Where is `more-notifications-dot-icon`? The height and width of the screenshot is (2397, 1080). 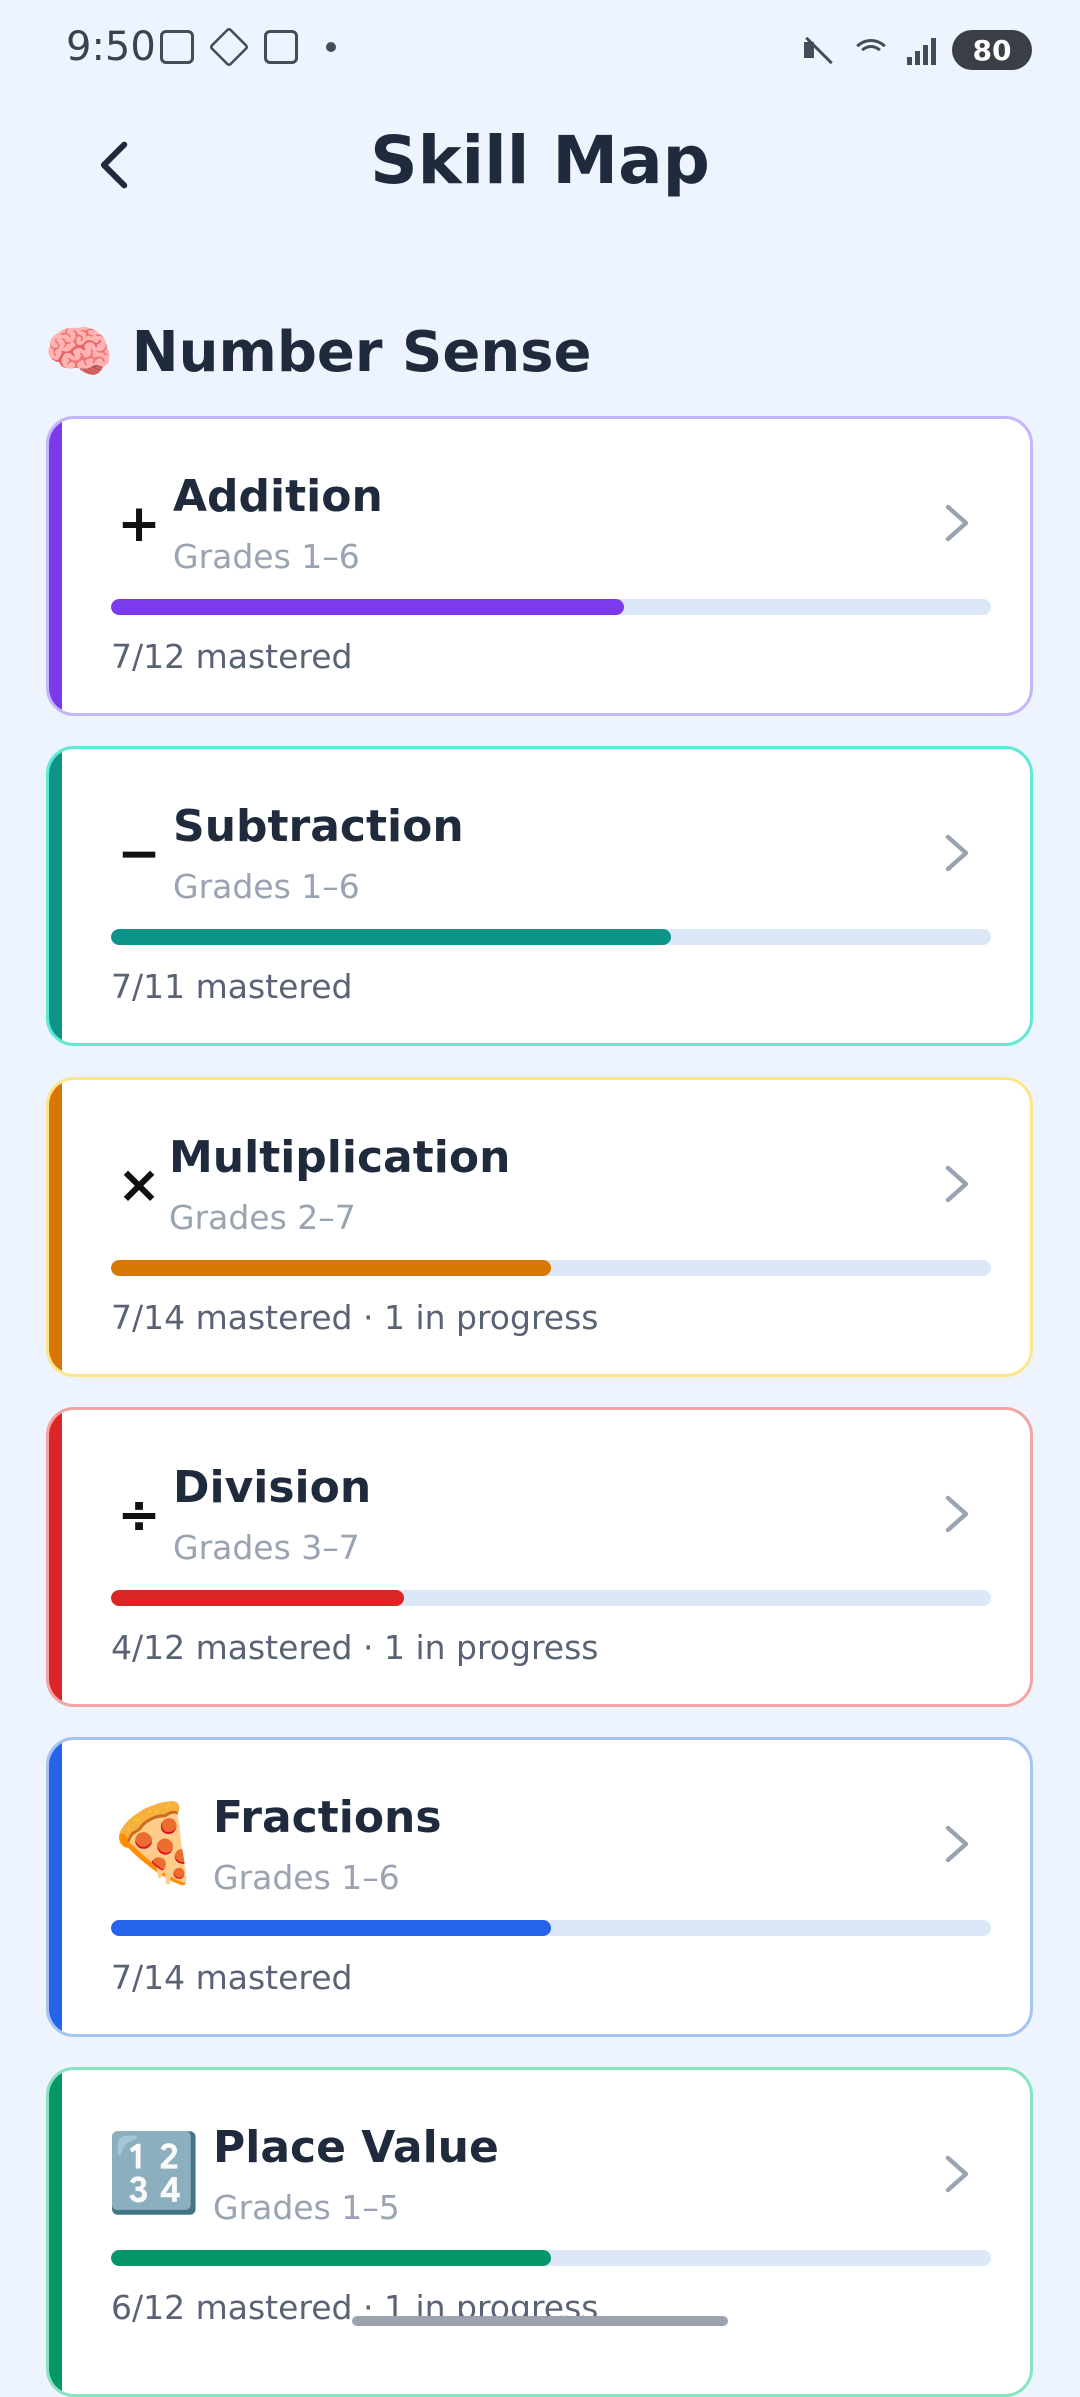
more-notifications-dot-icon is located at coordinates (331, 47).